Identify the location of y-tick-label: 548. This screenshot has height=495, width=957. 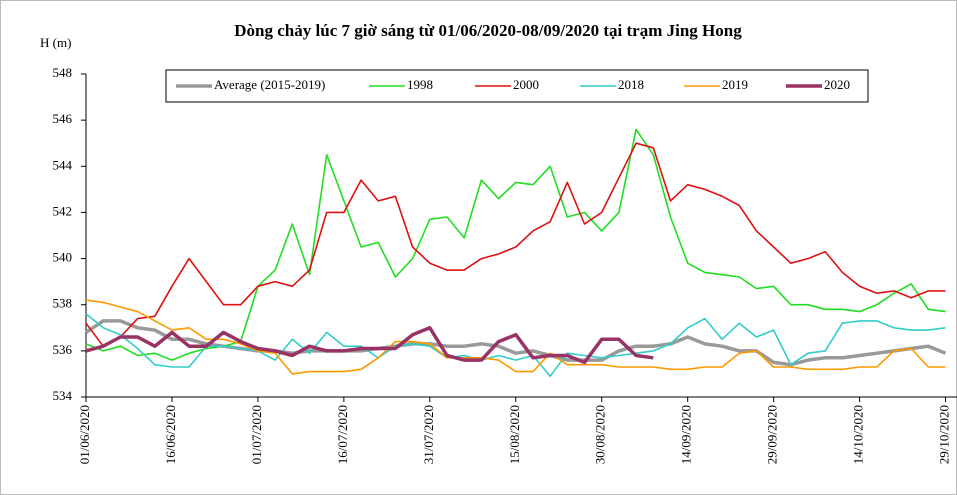
(63, 72).